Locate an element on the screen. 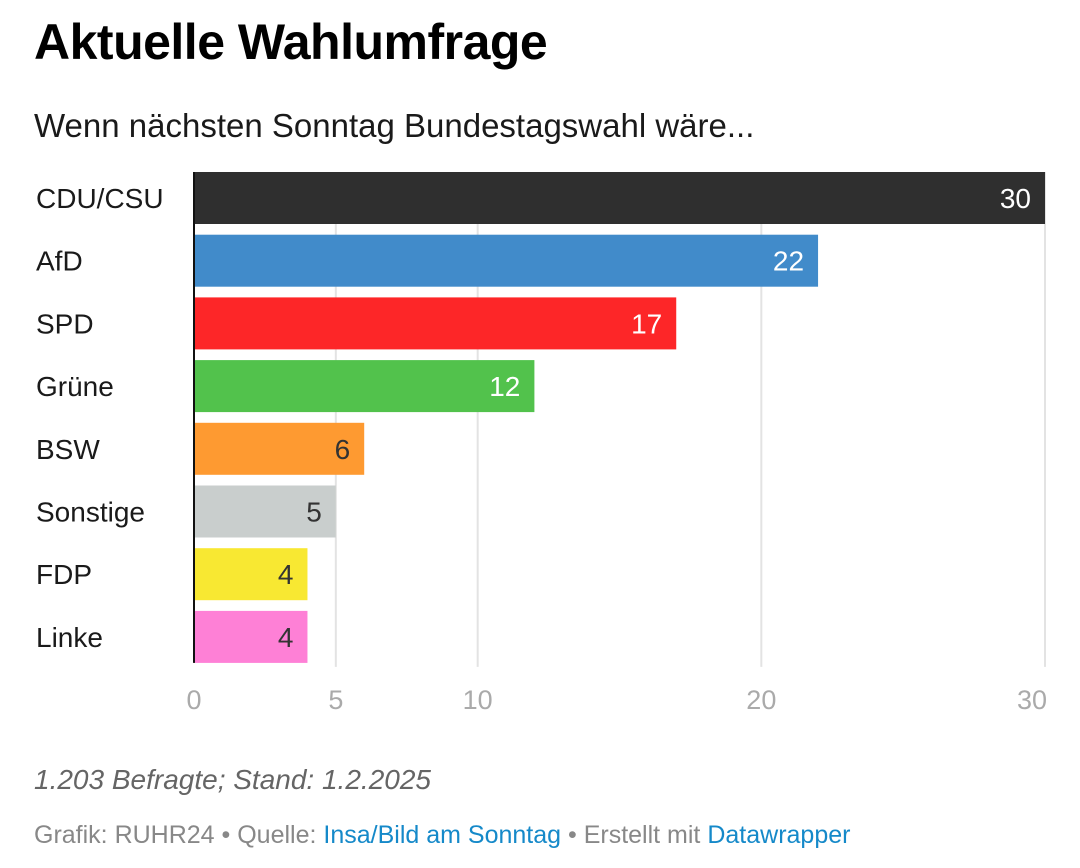 The width and height of the screenshot is (1080, 868). category-label: Linke is located at coordinates (69, 637).